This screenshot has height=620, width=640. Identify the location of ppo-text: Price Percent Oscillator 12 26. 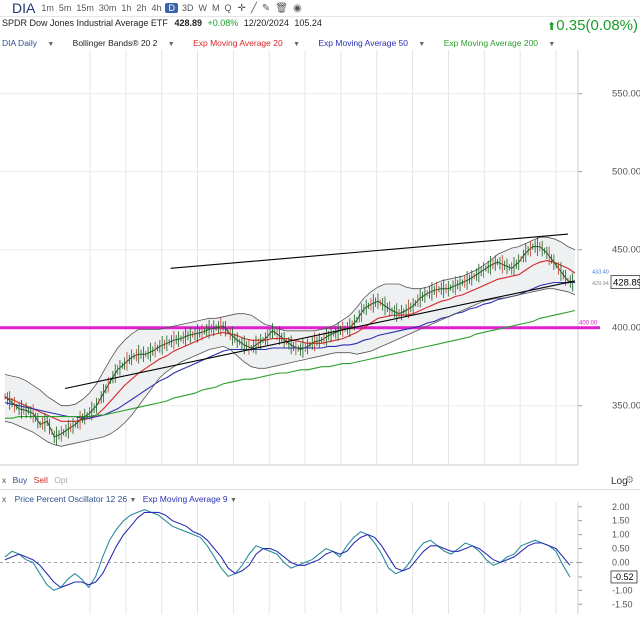
(71, 499).